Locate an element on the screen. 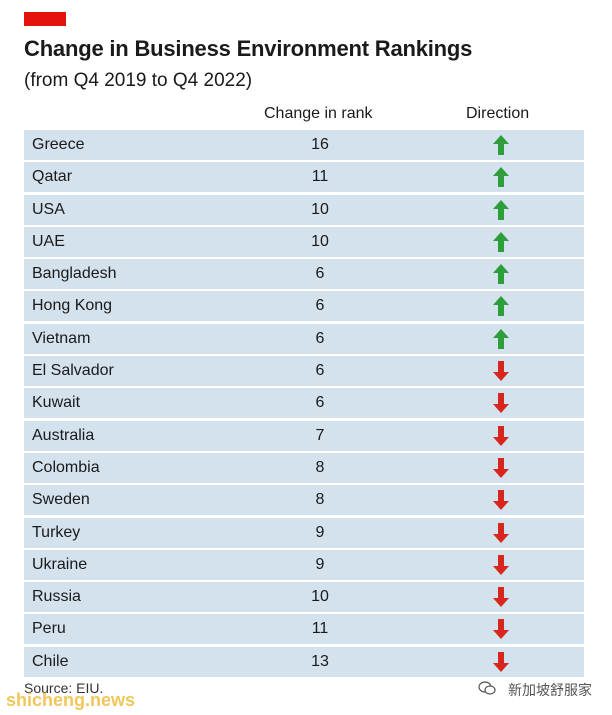 This screenshot has height=715, width=612. country-label: El Salvador is located at coordinates (73, 371).